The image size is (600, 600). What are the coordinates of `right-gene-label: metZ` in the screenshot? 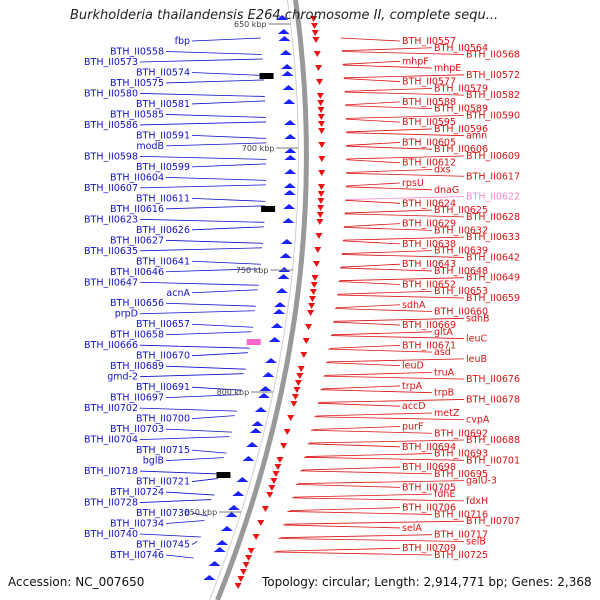 It's located at (447, 413).